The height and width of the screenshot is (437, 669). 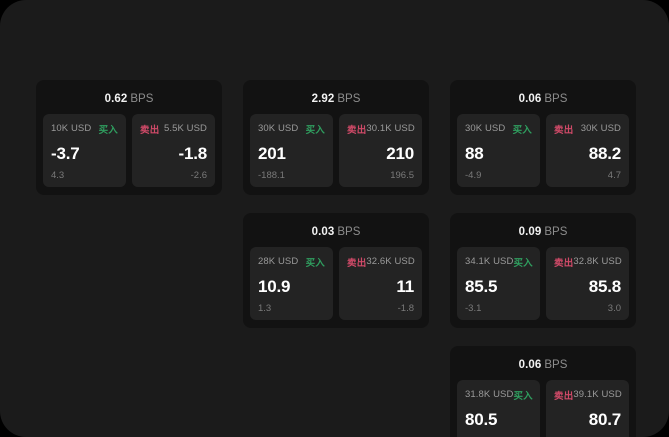 I want to click on quote-card: 0.09 BPS 34.1K USD 买入 85.5 -3.1 卖出, so click(x=543, y=270).